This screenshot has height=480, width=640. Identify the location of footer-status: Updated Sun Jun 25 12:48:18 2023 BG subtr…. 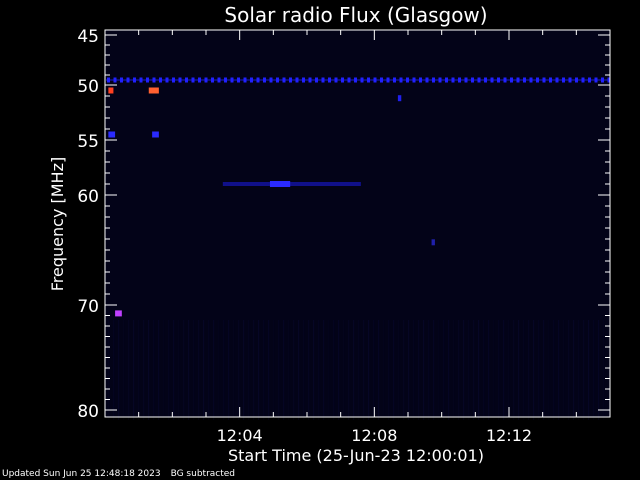
(123, 474).